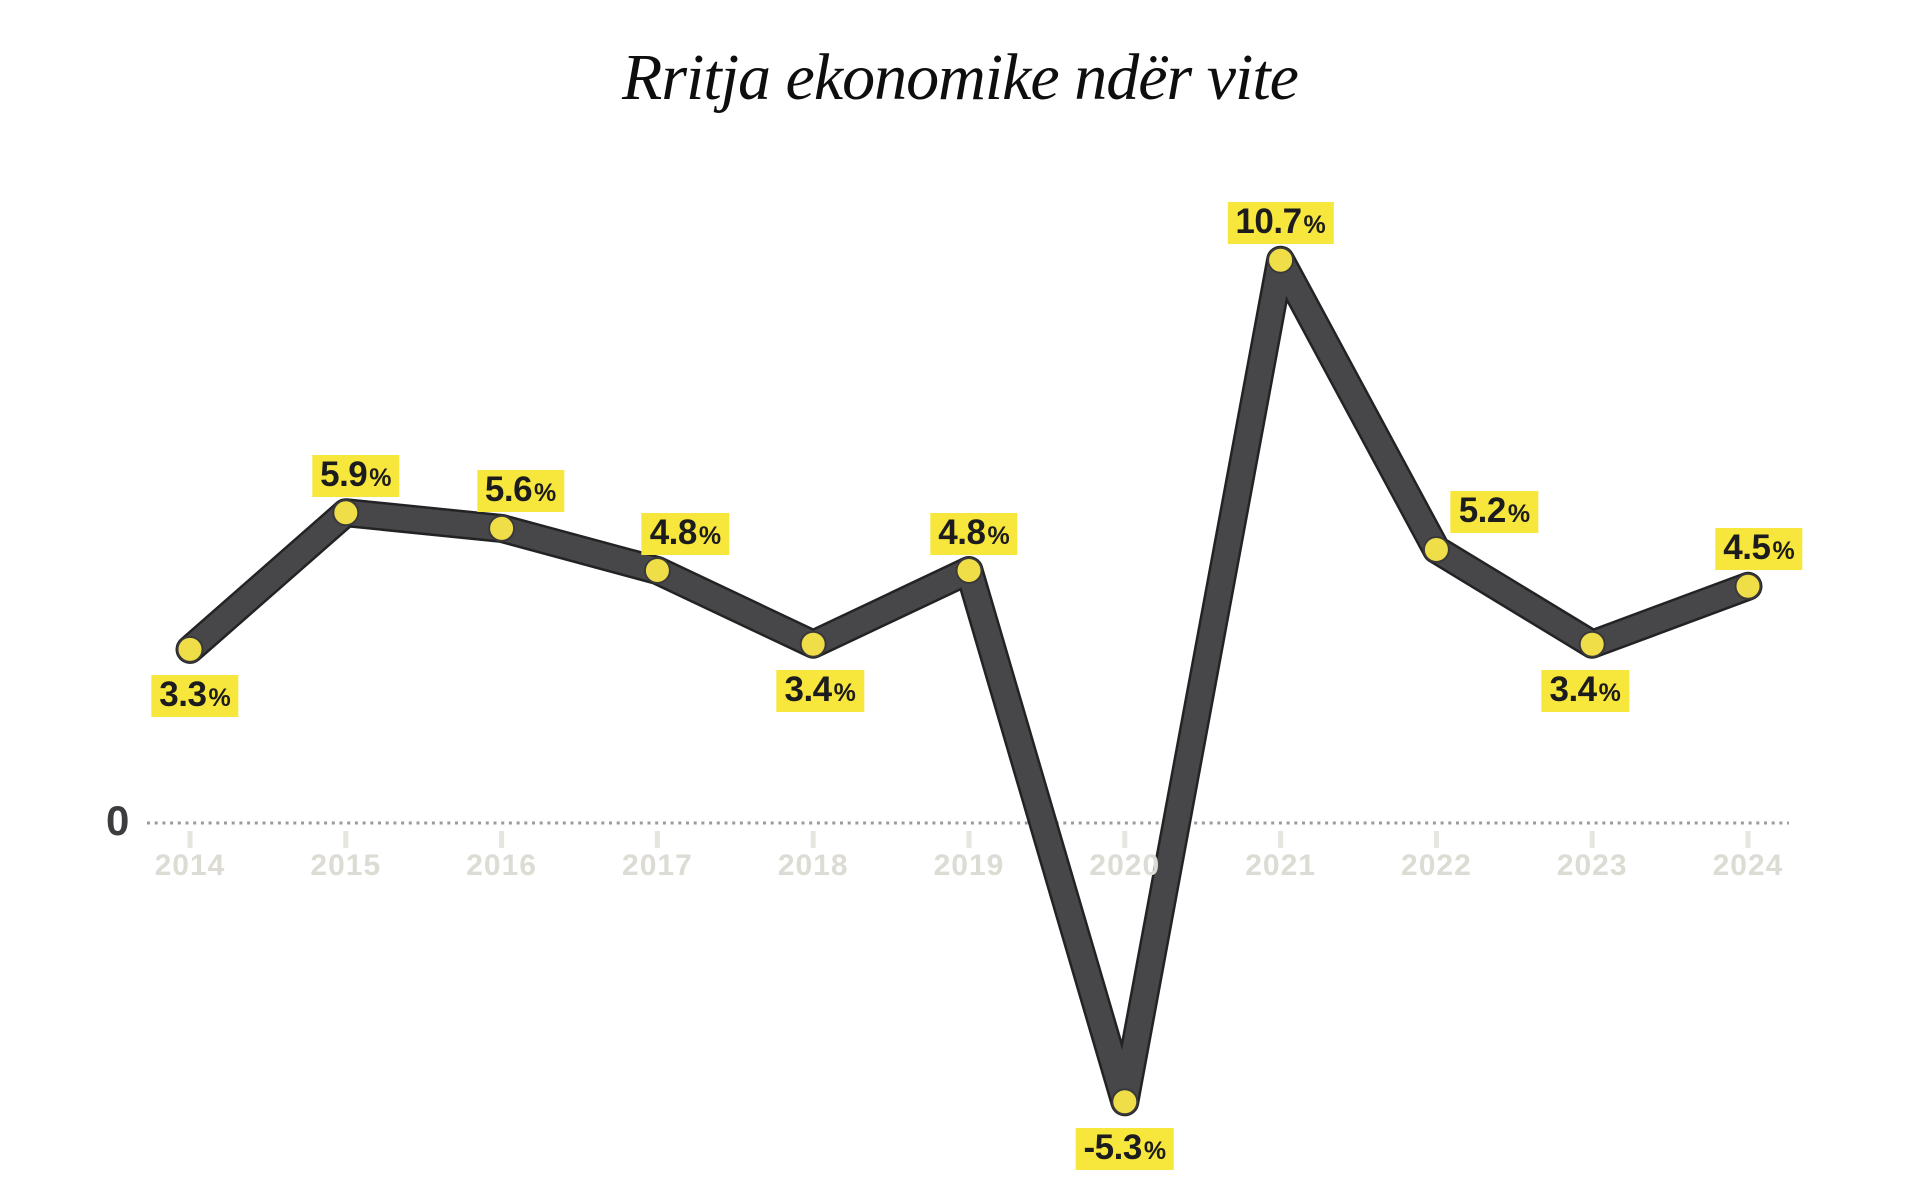  I want to click on x-axis-label-2023: 2023, so click(1592, 865).